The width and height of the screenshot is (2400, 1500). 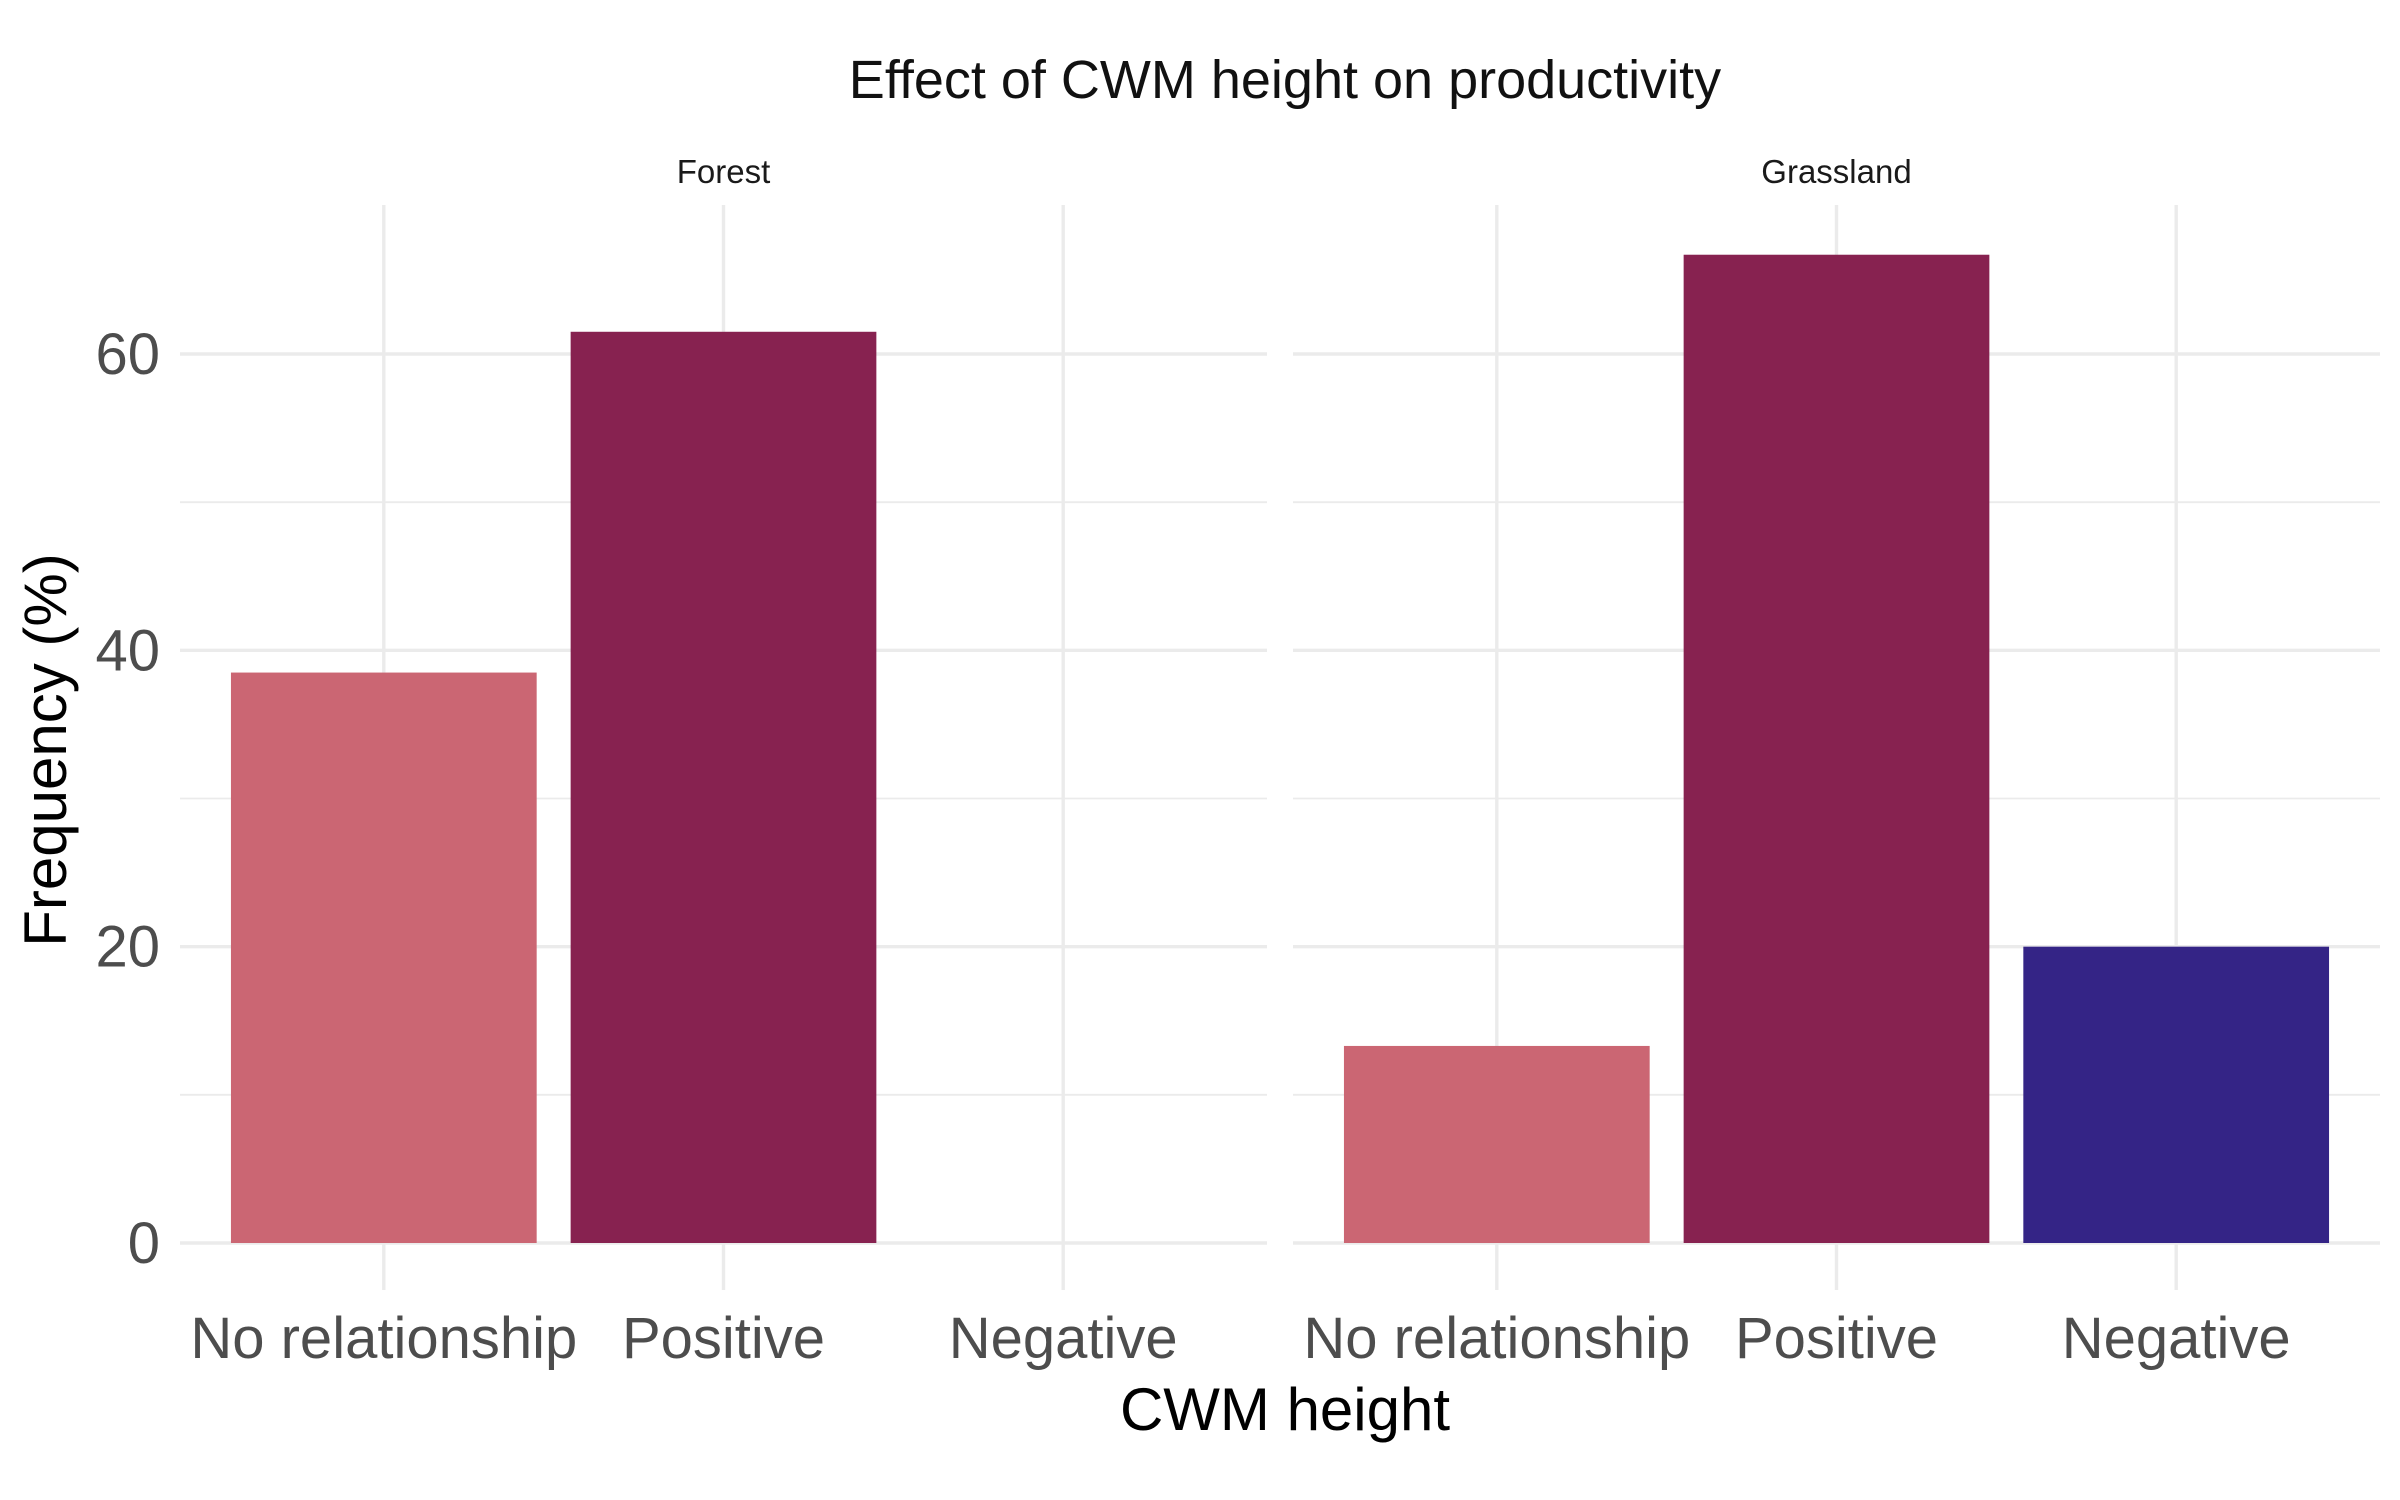 I want to click on y-tick-label: 20, so click(x=127, y=947).